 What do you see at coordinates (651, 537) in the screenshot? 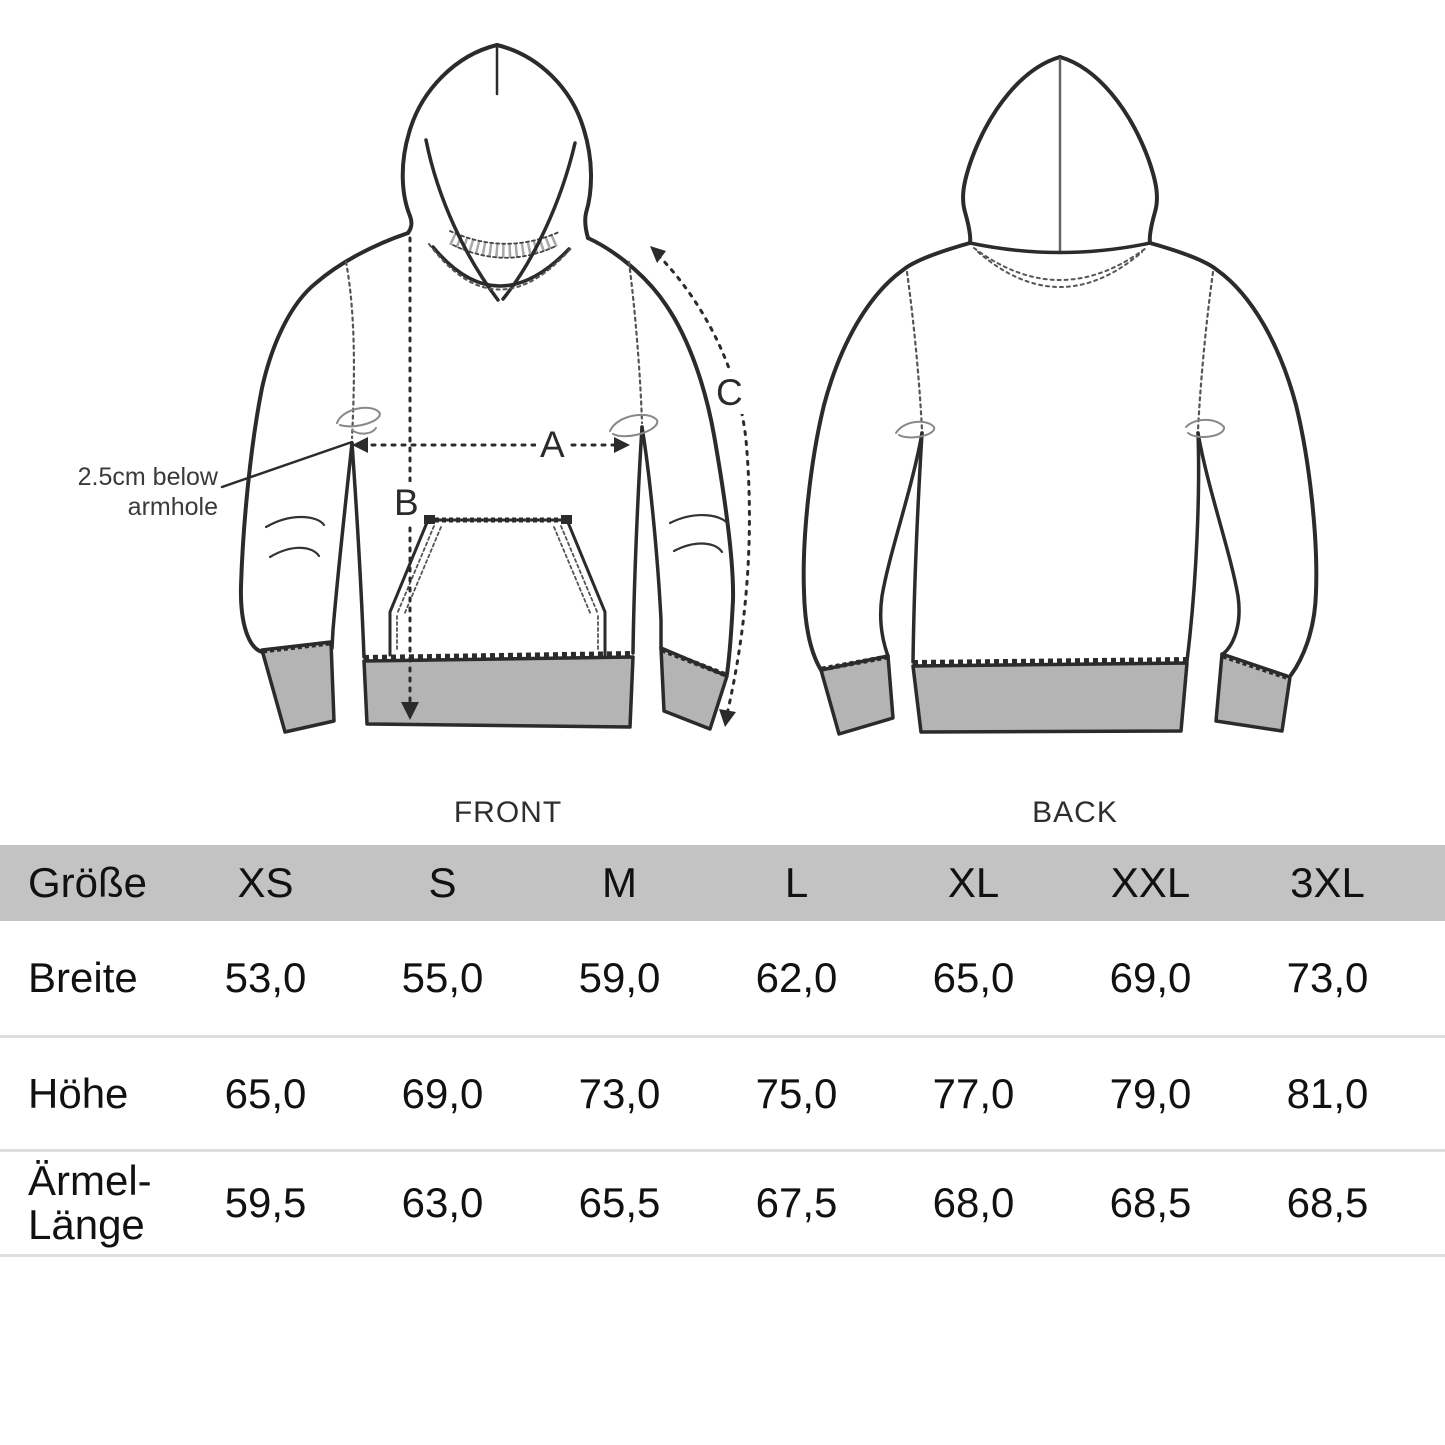
I see `front-right-sleeve-inner` at bounding box center [651, 537].